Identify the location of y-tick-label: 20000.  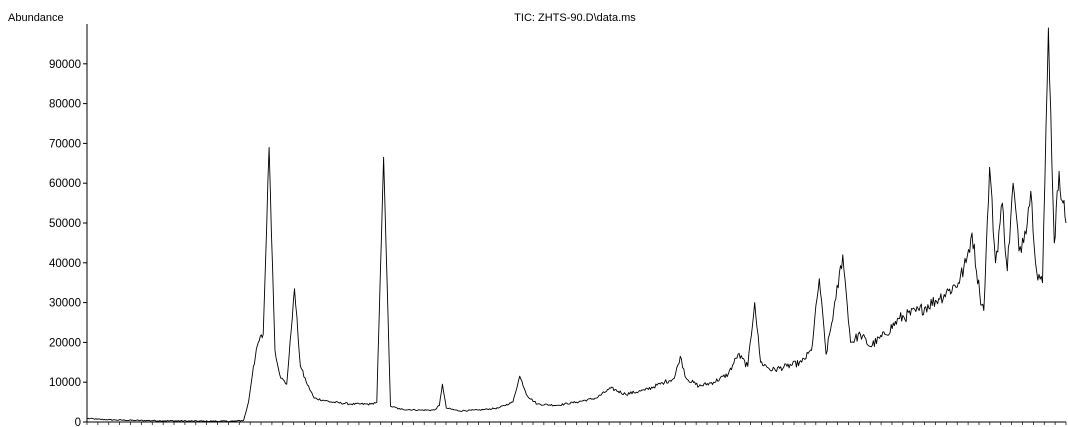
(65, 343).